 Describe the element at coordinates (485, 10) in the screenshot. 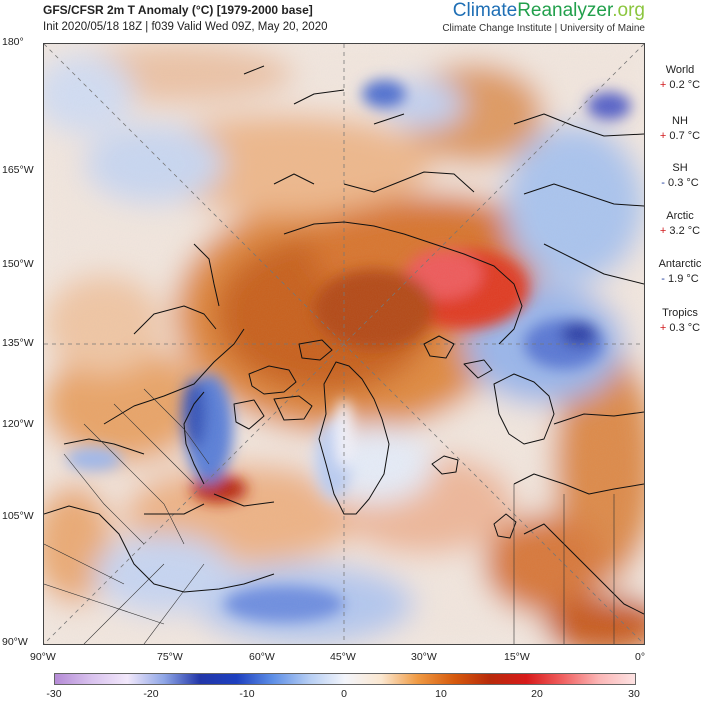

I see `brand-part-1: Climate` at that location.